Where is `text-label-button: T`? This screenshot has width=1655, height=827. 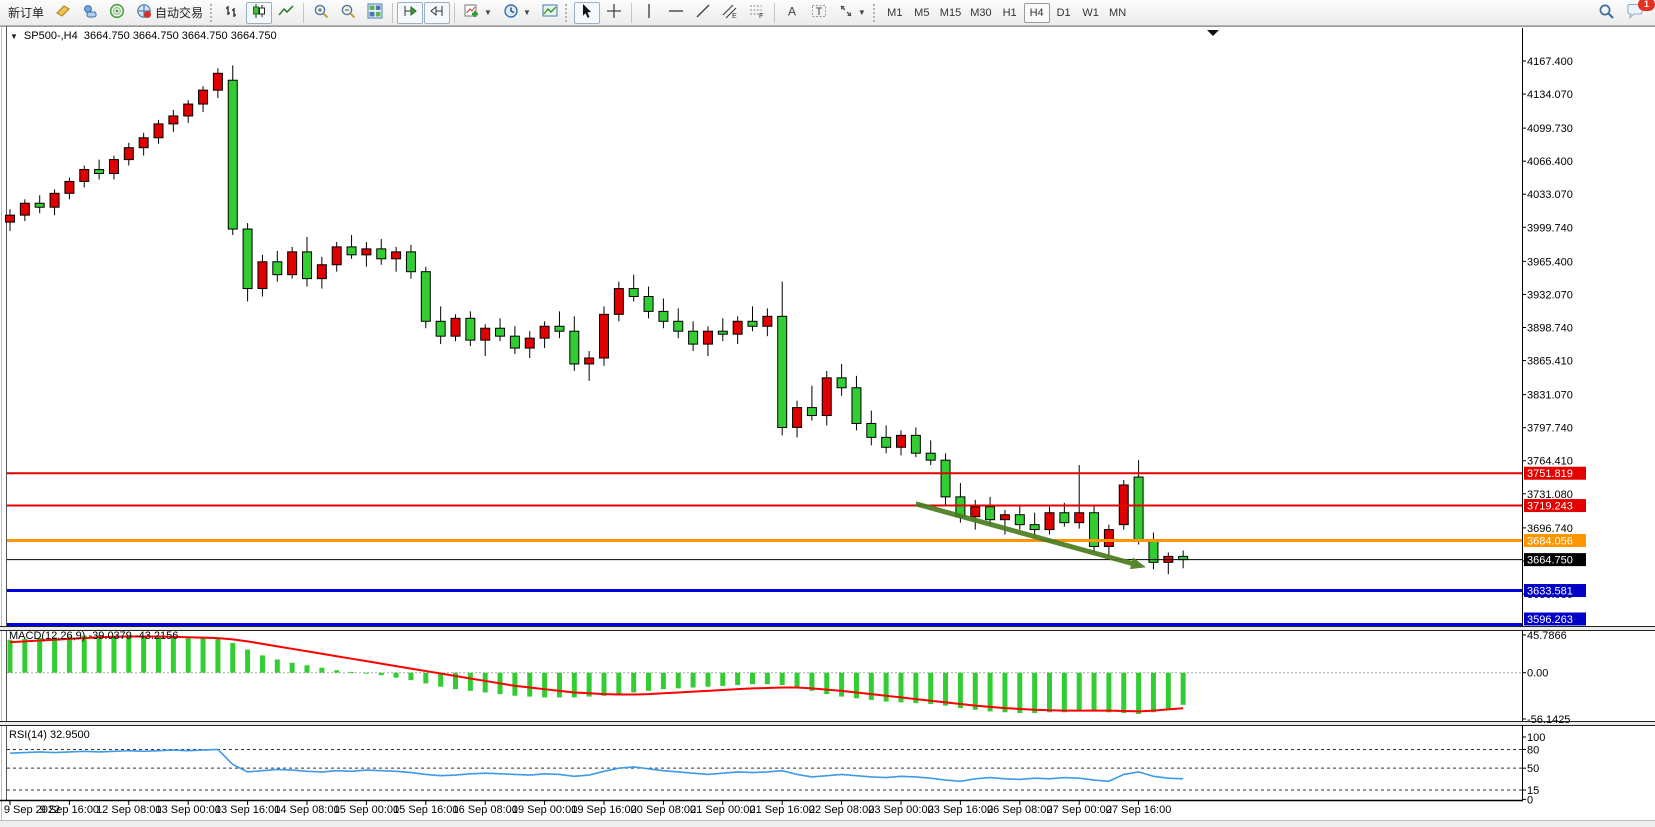
text-label-button: T is located at coordinates (819, 13).